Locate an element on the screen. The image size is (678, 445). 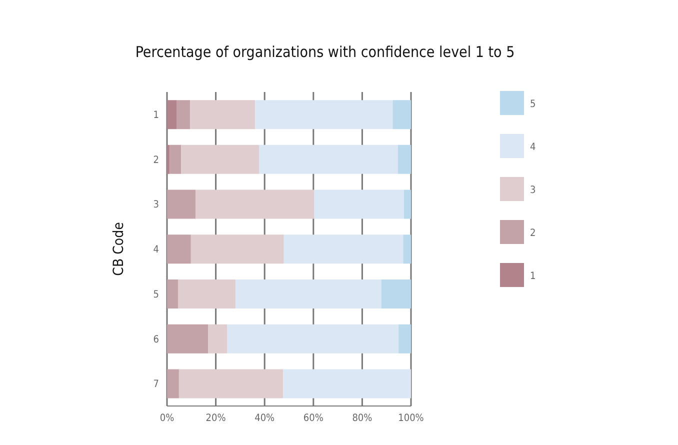
y-tick-label: 2 is located at coordinates (156, 160).